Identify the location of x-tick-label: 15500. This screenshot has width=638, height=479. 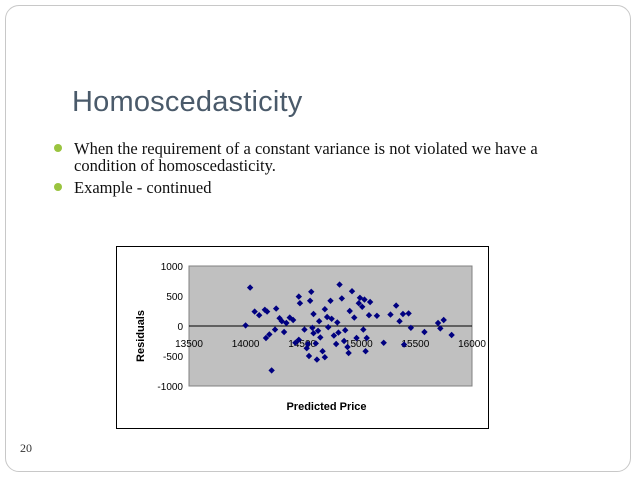
(415, 344).